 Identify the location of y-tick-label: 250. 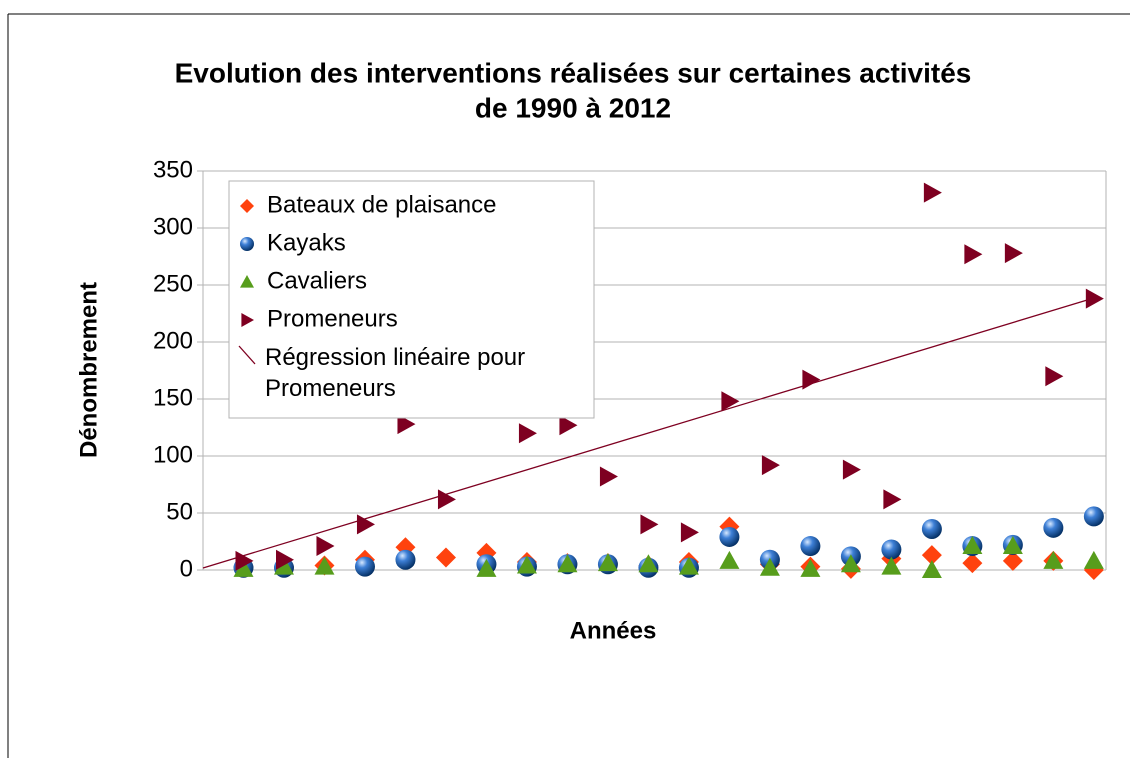
(173, 283).